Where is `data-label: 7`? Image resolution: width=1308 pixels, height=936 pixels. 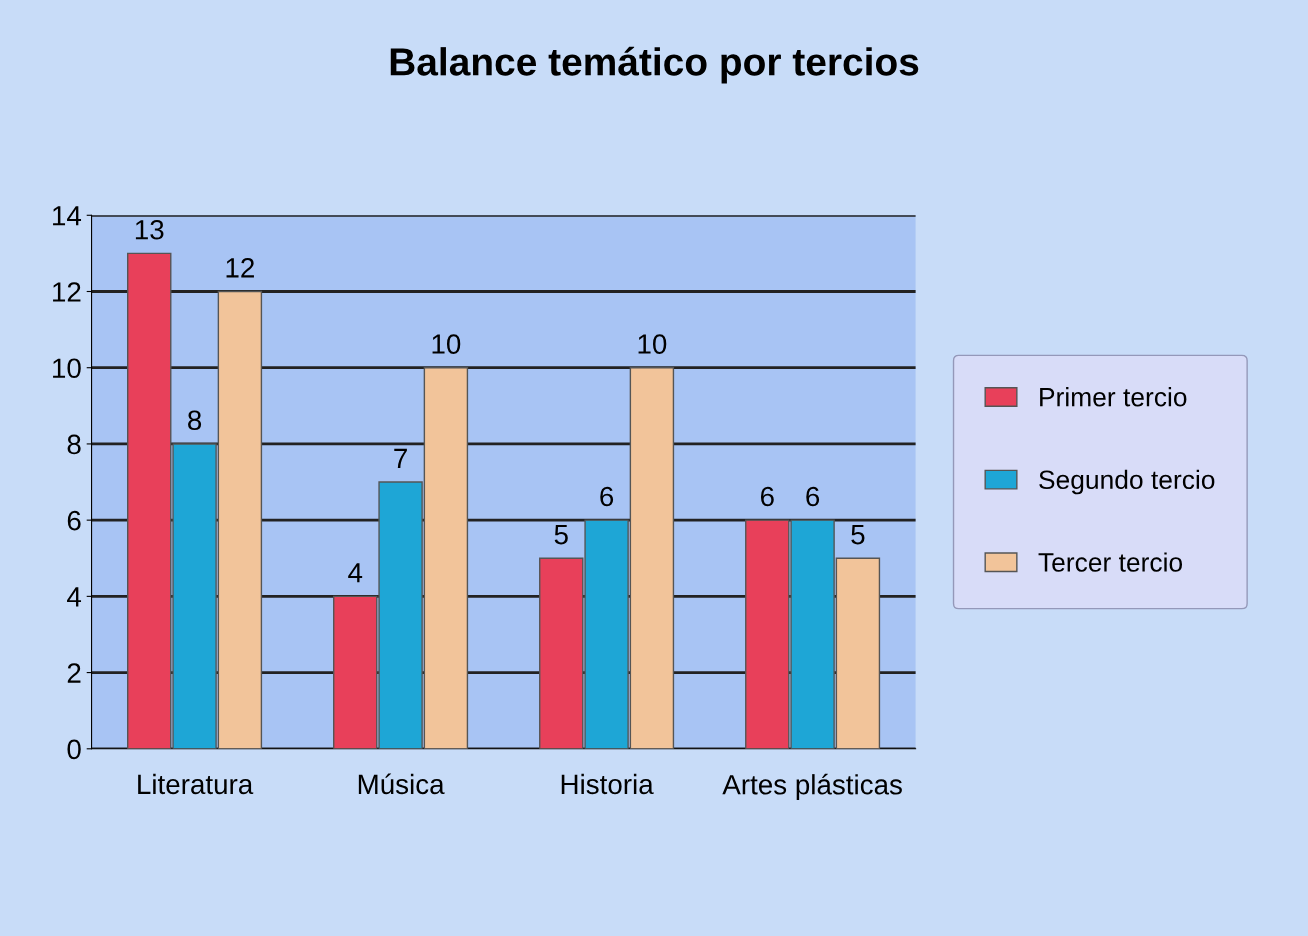
data-label: 7 is located at coordinates (400, 458).